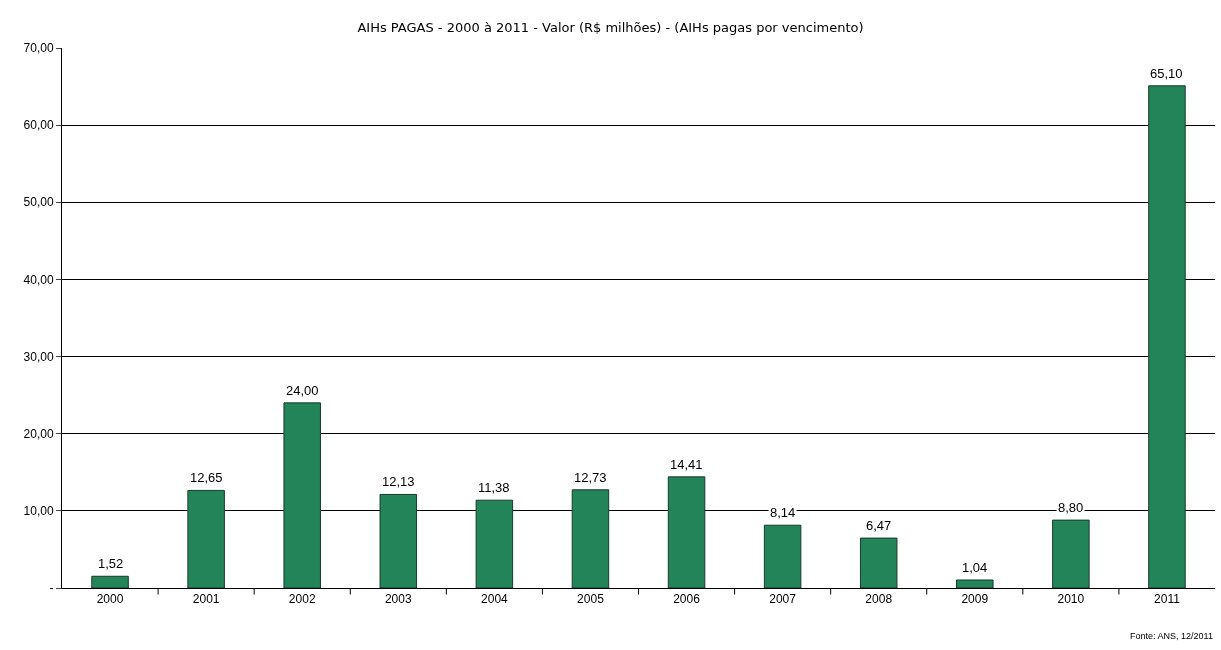 The width and height of the screenshot is (1221, 650). Describe the element at coordinates (495, 599) in the screenshot. I see `x-tick-label: 2004` at that location.